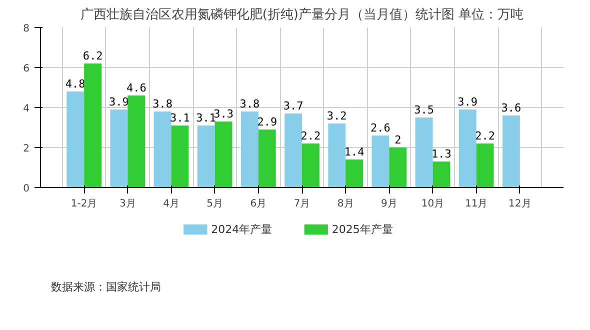 This screenshot has height=330, width=590. Describe the element at coordinates (26, 69) in the screenshot. I see `y-tick-label: 6` at that location.